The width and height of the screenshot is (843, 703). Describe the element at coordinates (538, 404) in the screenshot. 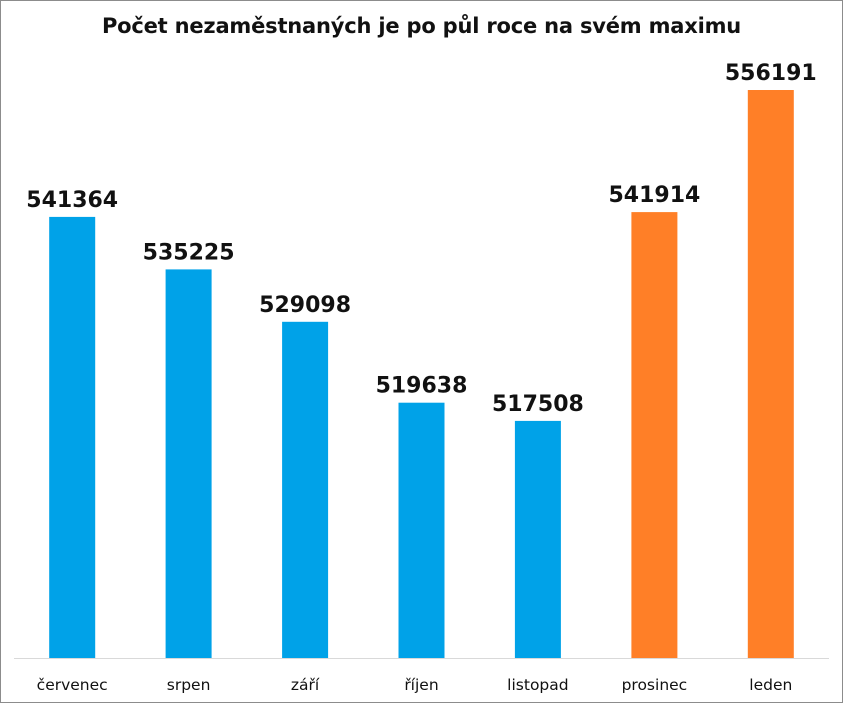

I see `data-label-4: 517508` at that location.